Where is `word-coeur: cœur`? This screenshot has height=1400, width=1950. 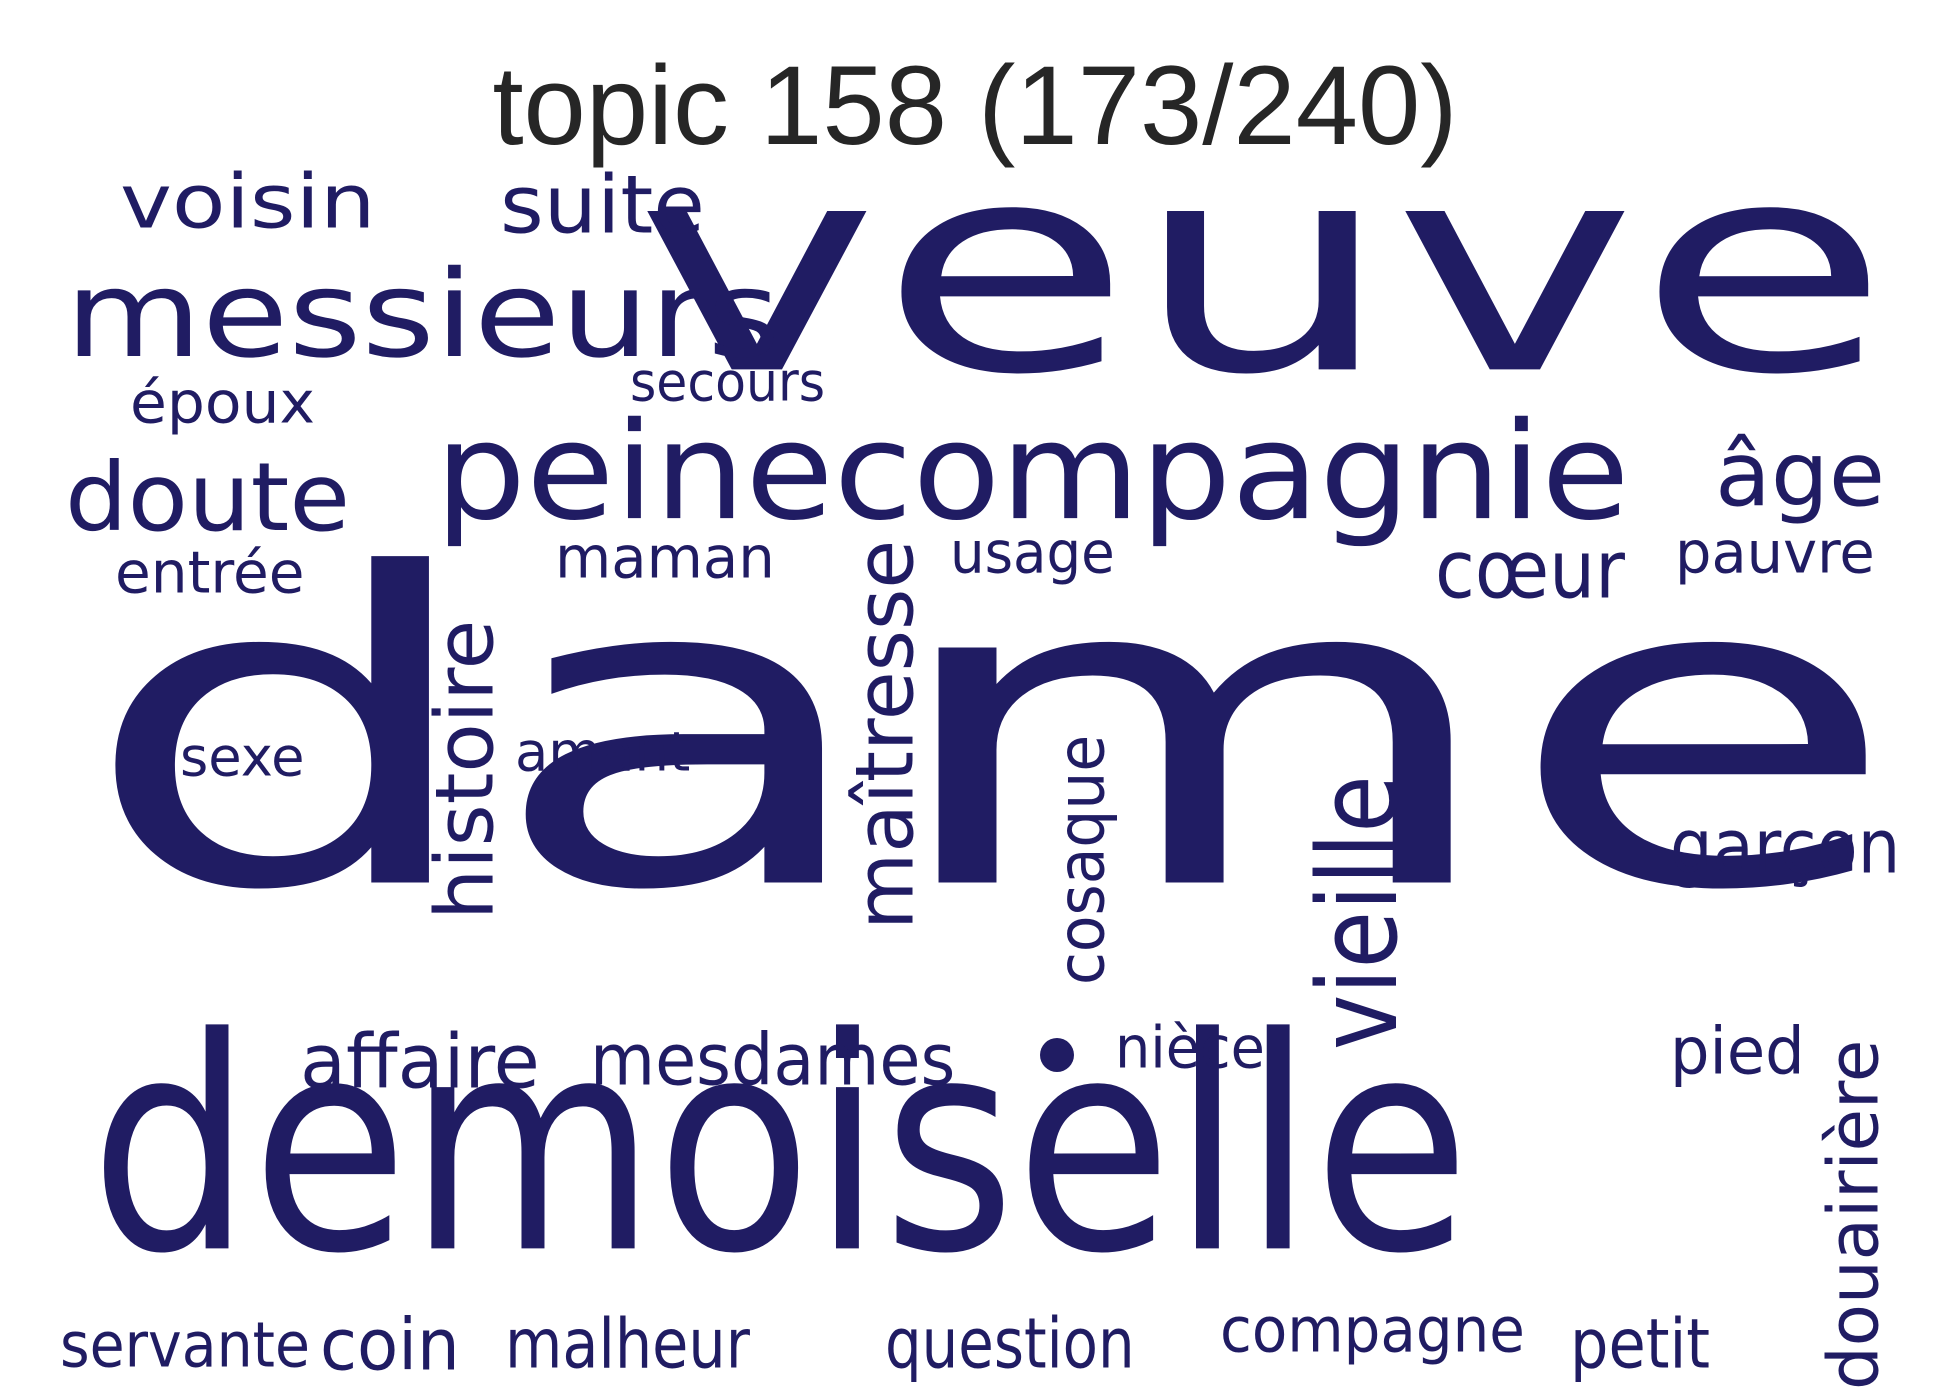 word-coeur: cœur is located at coordinates (1530, 570).